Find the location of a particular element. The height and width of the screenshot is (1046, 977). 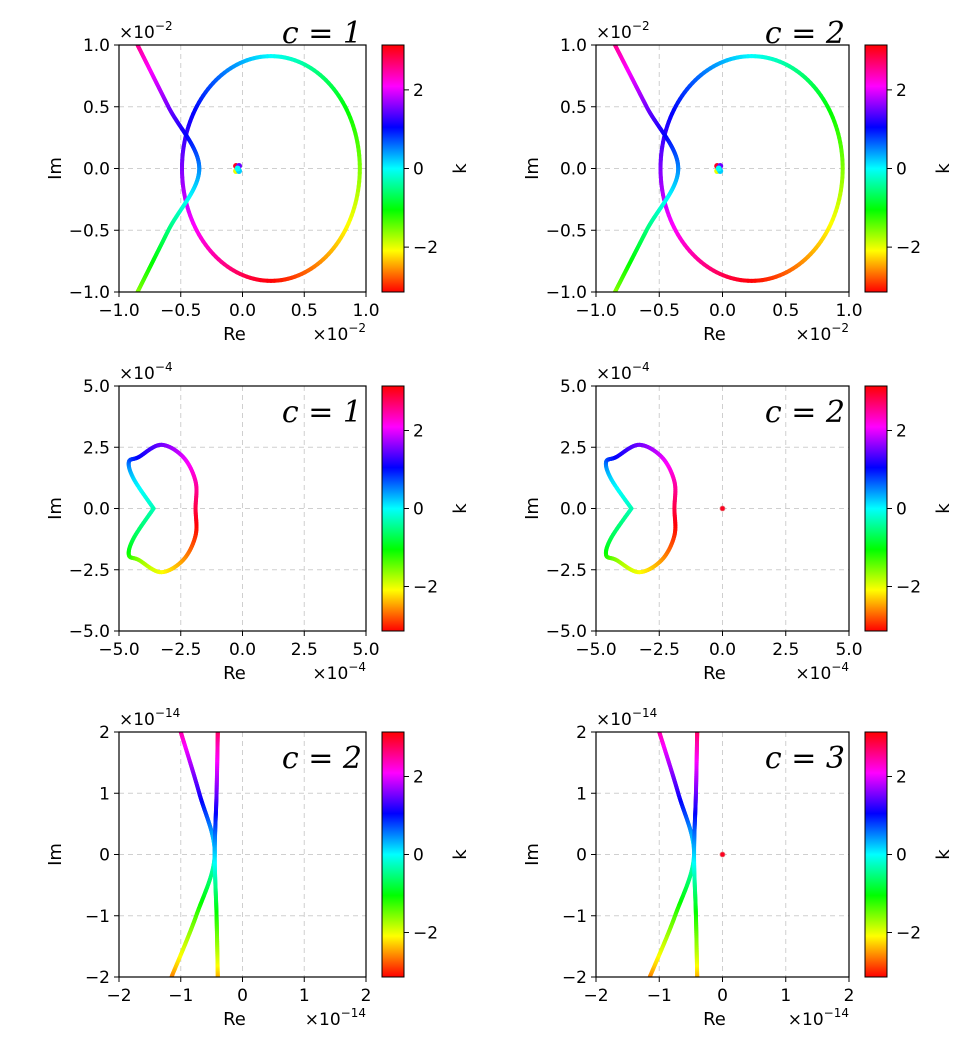

y-tick-label: −2.5 is located at coordinates (89, 571).